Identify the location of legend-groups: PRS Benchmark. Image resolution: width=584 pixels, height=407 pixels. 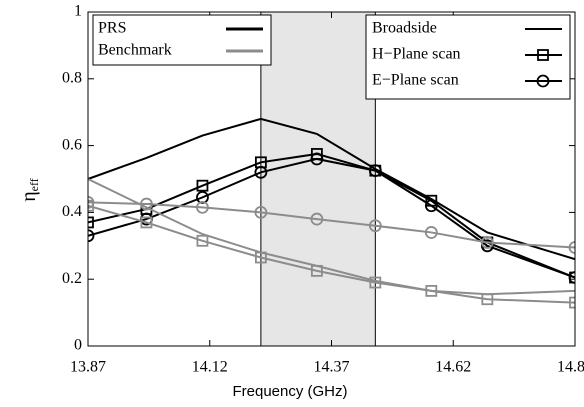
(182, 40).